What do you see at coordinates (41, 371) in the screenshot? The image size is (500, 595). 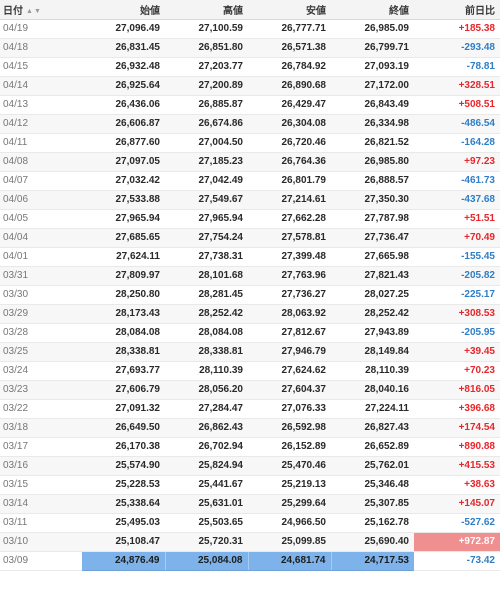 I see `cell-date: 03/24` at bounding box center [41, 371].